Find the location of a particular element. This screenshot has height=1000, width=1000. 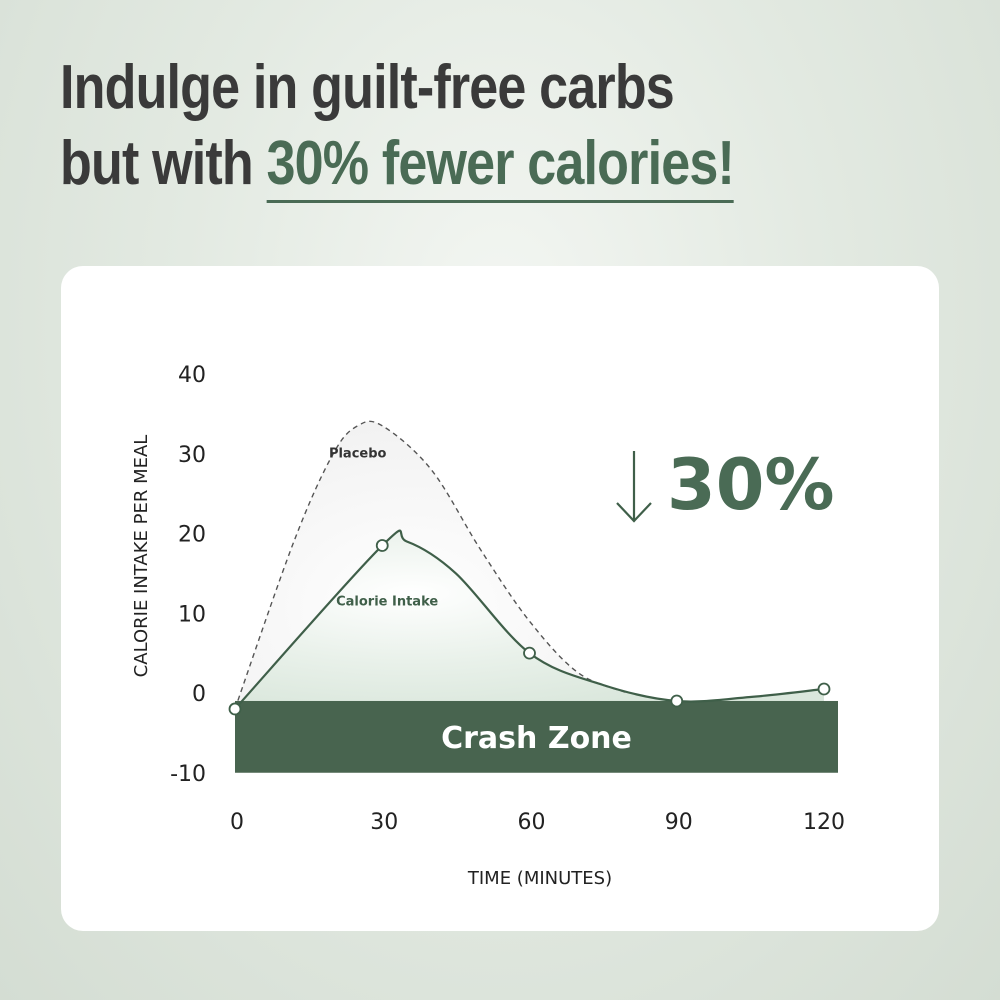

x-tick-label: 90 is located at coordinates (679, 822).